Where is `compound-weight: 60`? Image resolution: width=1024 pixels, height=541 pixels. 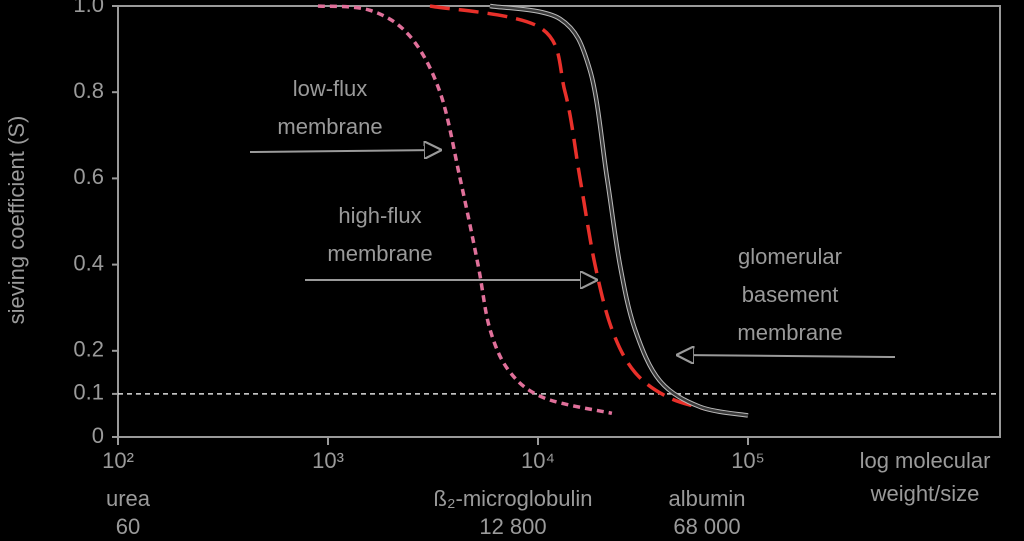 compound-weight: 60 is located at coordinates (128, 526).